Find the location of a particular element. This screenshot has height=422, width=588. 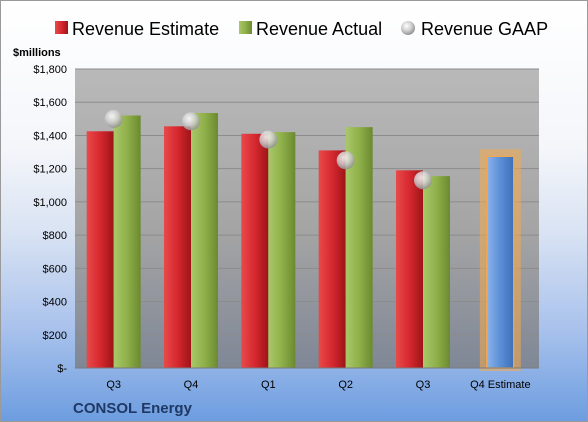

y-tick-label: $1,200 is located at coordinates (50, 170).